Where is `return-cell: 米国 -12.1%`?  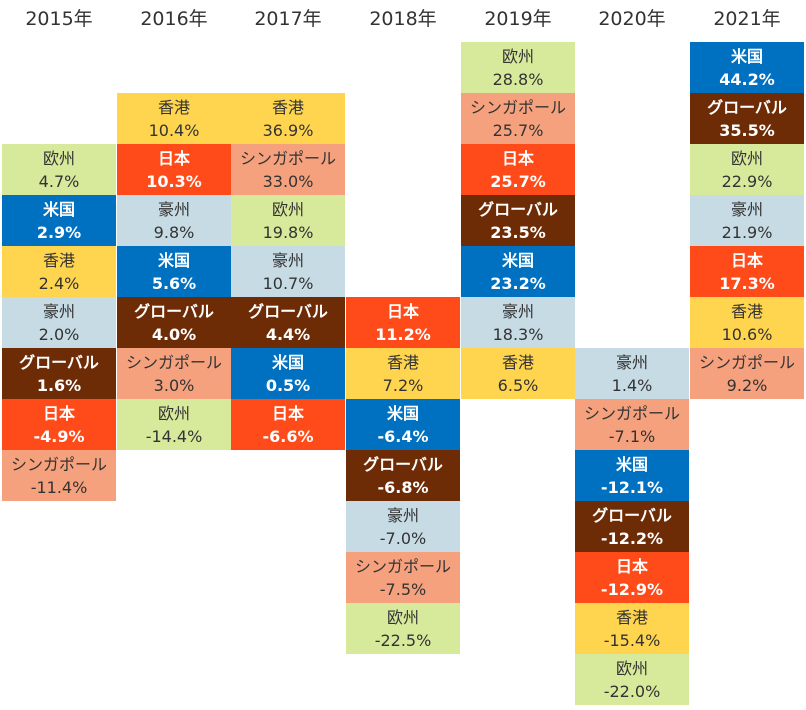
return-cell: 米国 -12.1% is located at coordinates (632, 475).